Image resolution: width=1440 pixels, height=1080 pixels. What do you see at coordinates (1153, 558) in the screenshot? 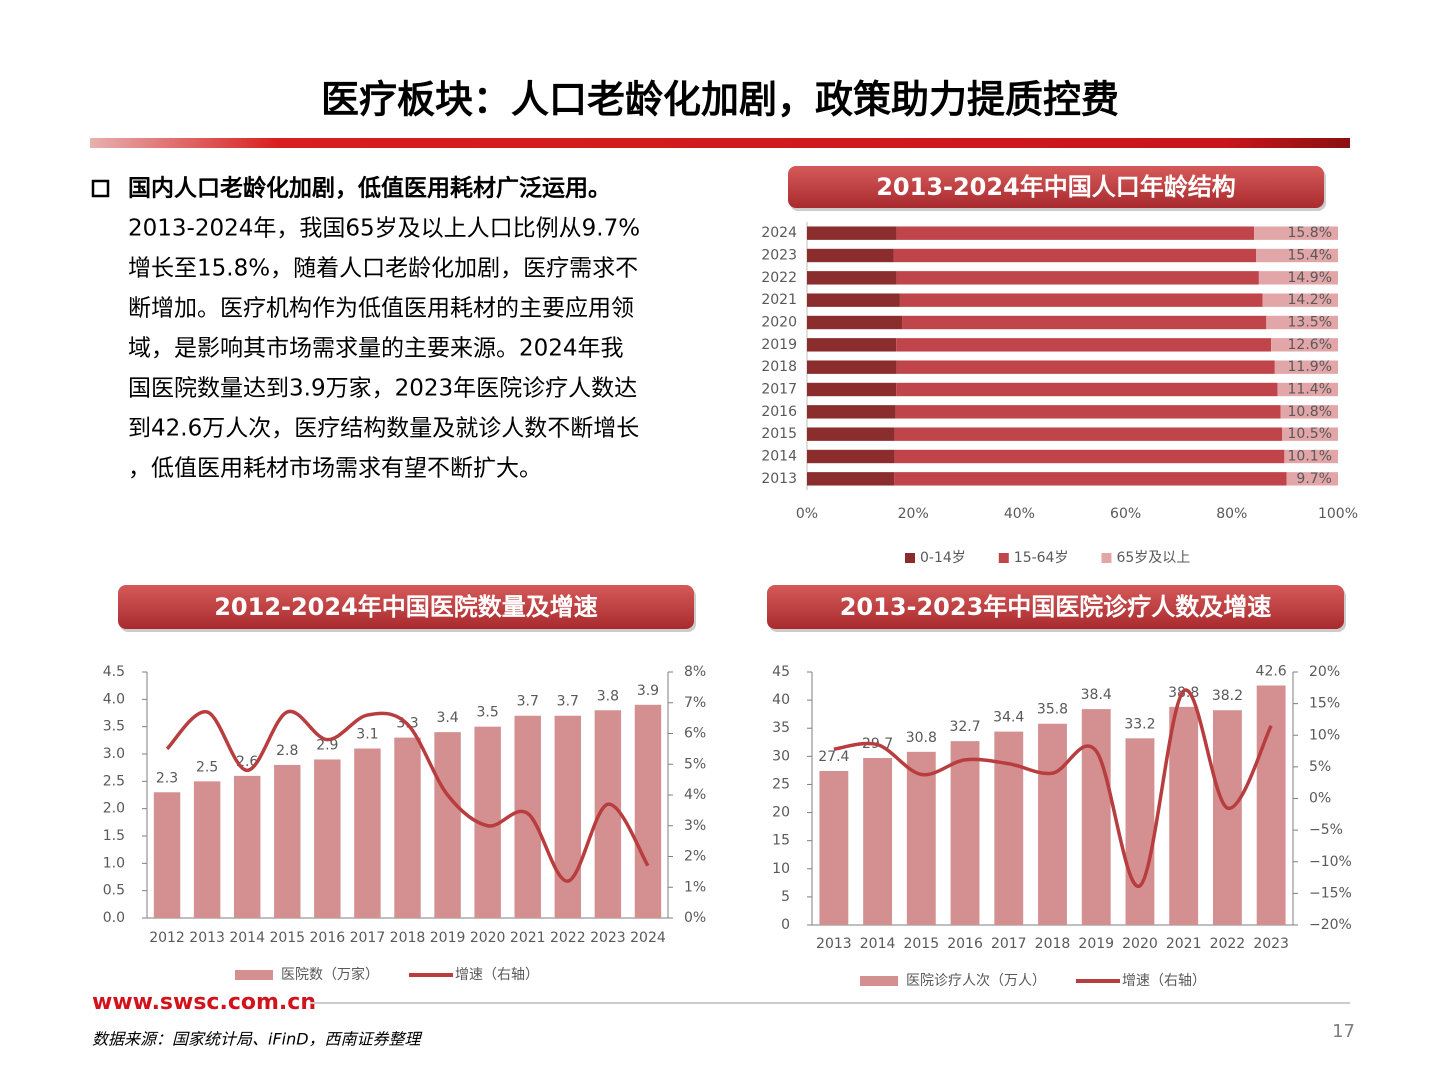
I see `legend-label: 65岁及以上` at bounding box center [1153, 558].